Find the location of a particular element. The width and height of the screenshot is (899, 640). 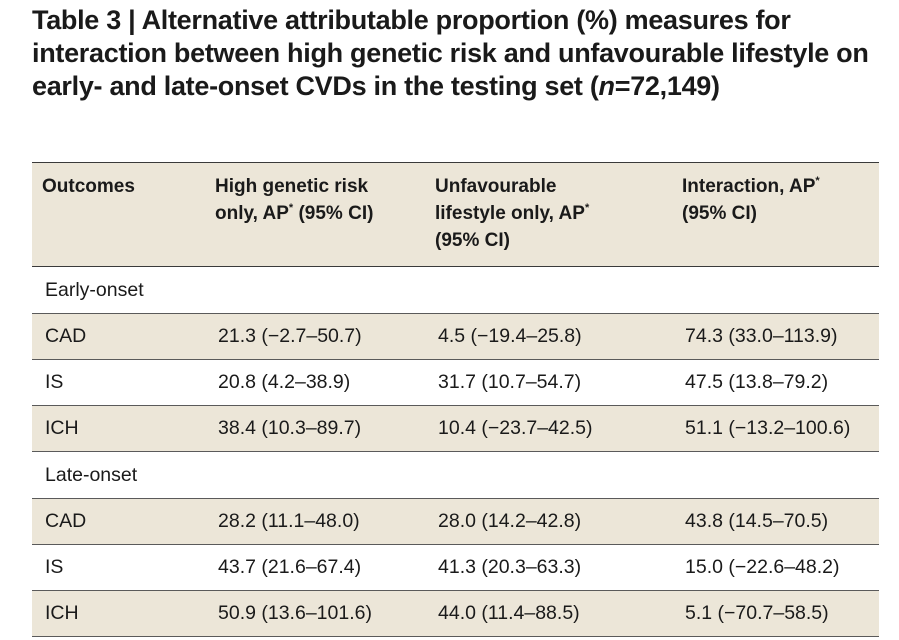

lifestyle-cell: 44.0 (11.4–88.5) is located at coordinates (548, 613).